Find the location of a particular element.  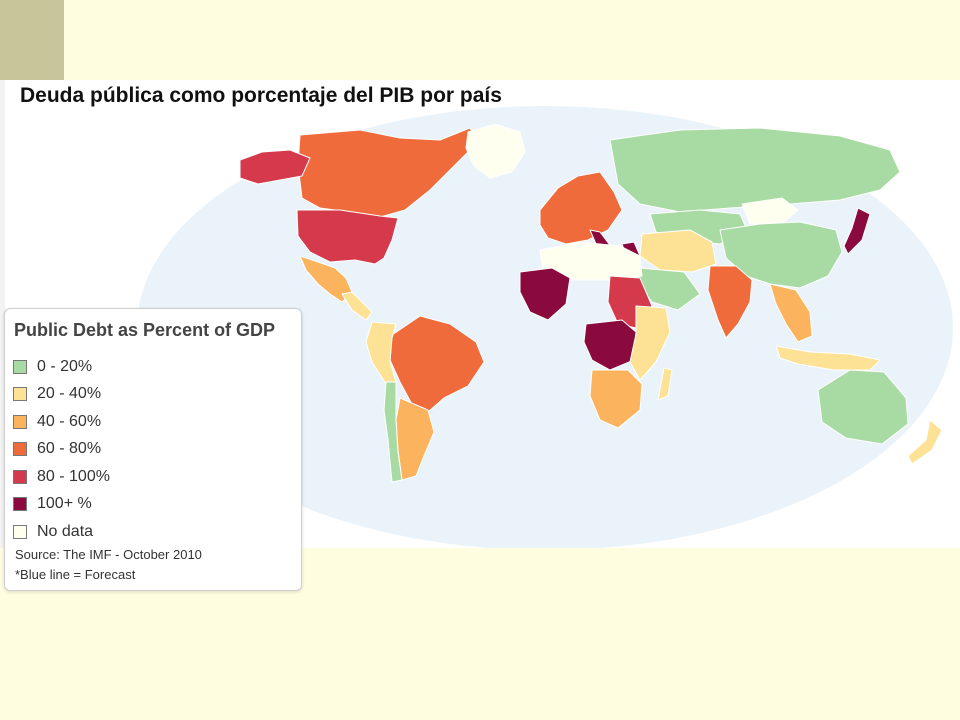

legend-label: 80 - 100% is located at coordinates (73, 476).